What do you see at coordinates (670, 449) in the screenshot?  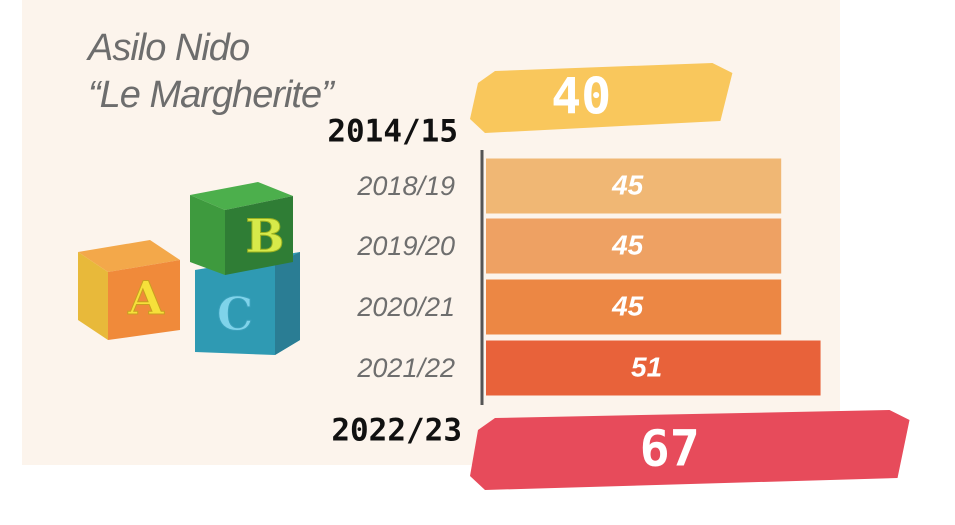 I see `value-label: 67` at bounding box center [670, 449].